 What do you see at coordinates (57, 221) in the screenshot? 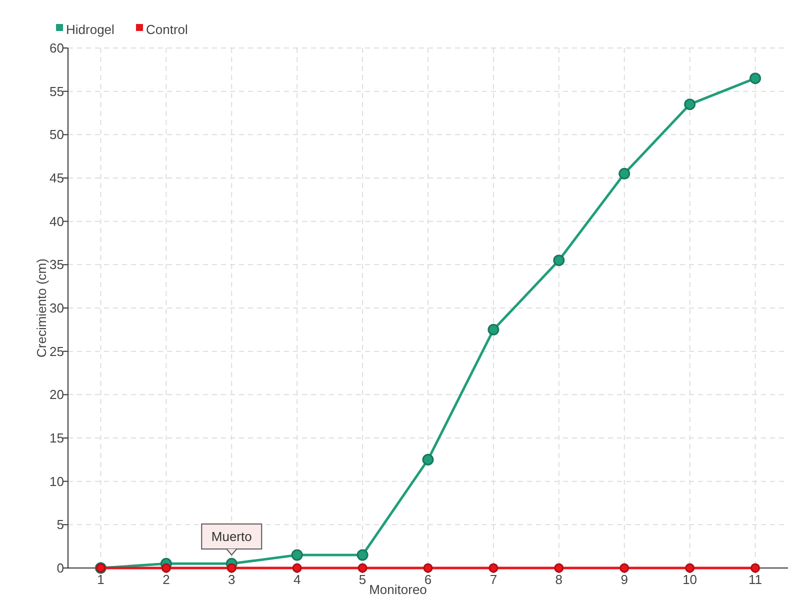
I see `y-tick-label: 40` at bounding box center [57, 221].